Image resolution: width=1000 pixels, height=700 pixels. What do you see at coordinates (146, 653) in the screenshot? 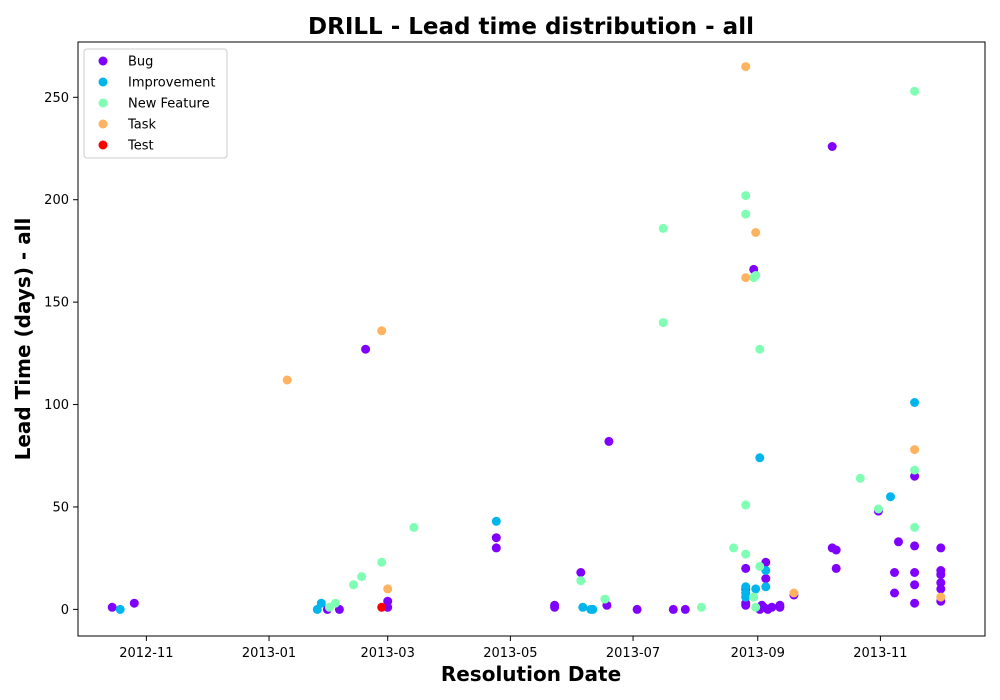
I see `x-tick-label: 2012-11` at bounding box center [146, 653].